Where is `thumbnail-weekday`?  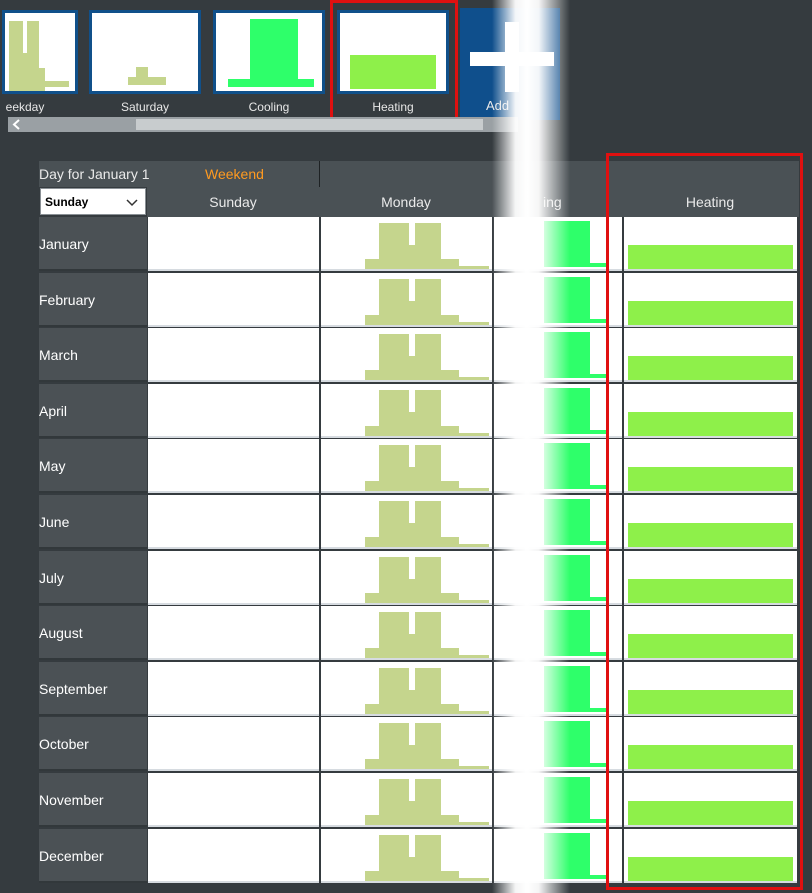 thumbnail-weekday is located at coordinates (40, 52).